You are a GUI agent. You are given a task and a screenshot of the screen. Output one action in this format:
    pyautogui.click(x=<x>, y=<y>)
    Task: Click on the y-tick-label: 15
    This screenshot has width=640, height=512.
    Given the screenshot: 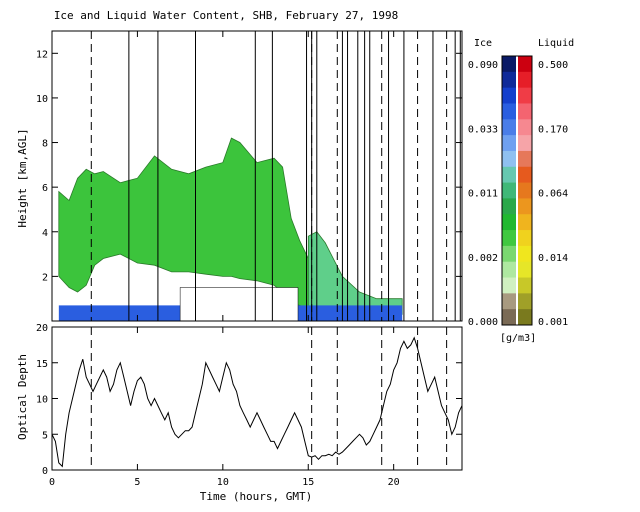 What is the action you would take?
    pyautogui.click(x=42, y=364)
    